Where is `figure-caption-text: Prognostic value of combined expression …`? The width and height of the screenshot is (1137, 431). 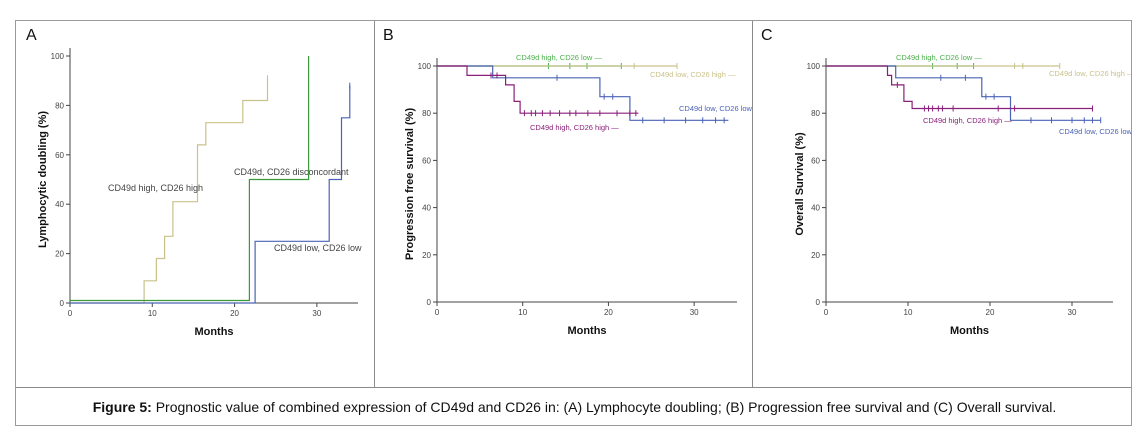 figure-caption-text: Prognostic value of combined expression … is located at coordinates (606, 407).